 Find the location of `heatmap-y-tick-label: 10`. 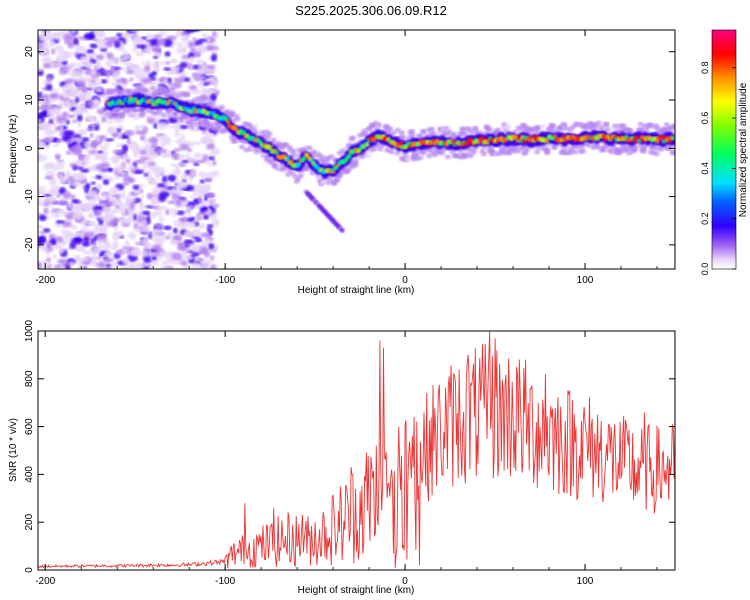

heatmap-y-tick-label: 10 is located at coordinates (29, 100).